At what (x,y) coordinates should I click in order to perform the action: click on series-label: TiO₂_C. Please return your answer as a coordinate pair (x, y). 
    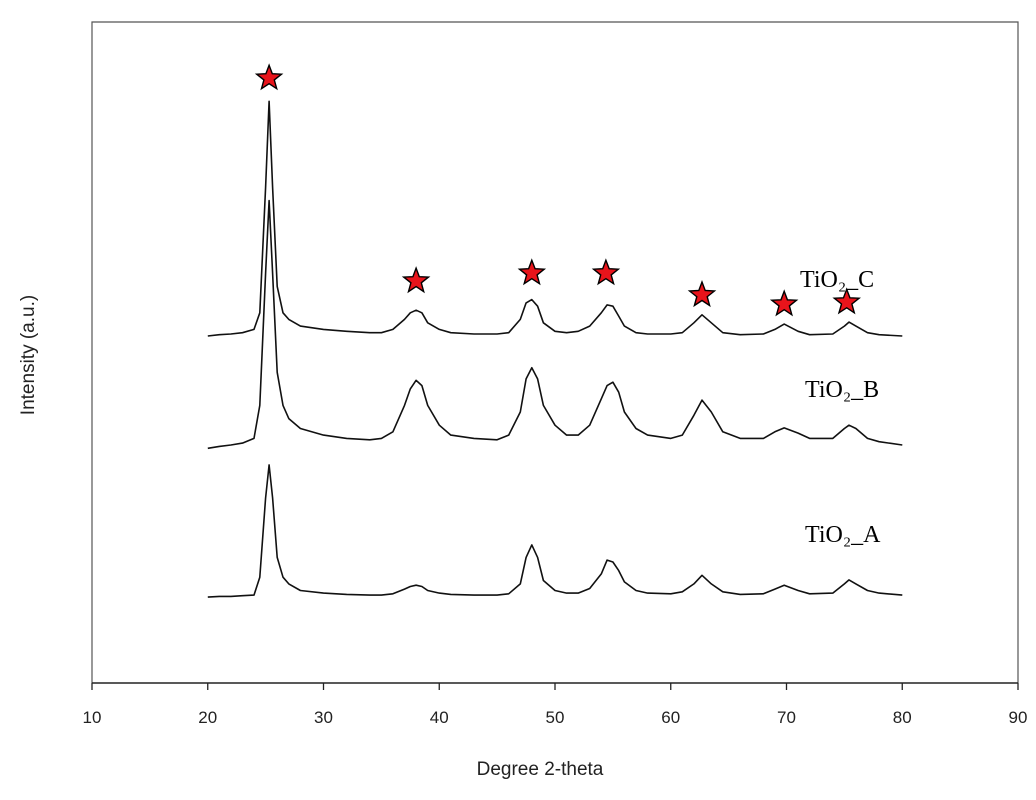
    Looking at the image, I should click on (837, 280).